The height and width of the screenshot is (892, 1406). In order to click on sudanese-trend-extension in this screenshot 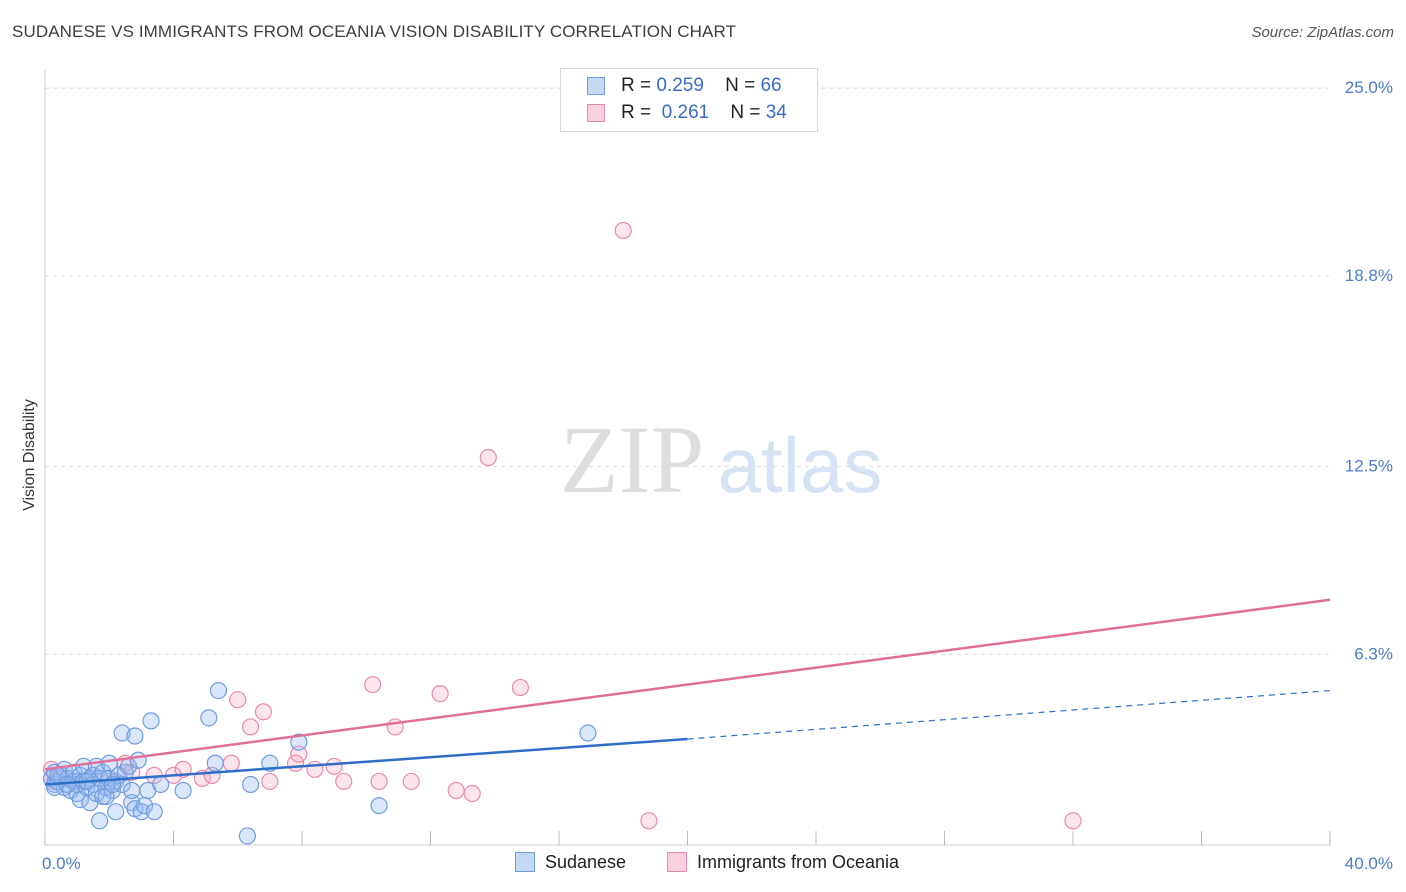, I will do `click(1009, 715)`.